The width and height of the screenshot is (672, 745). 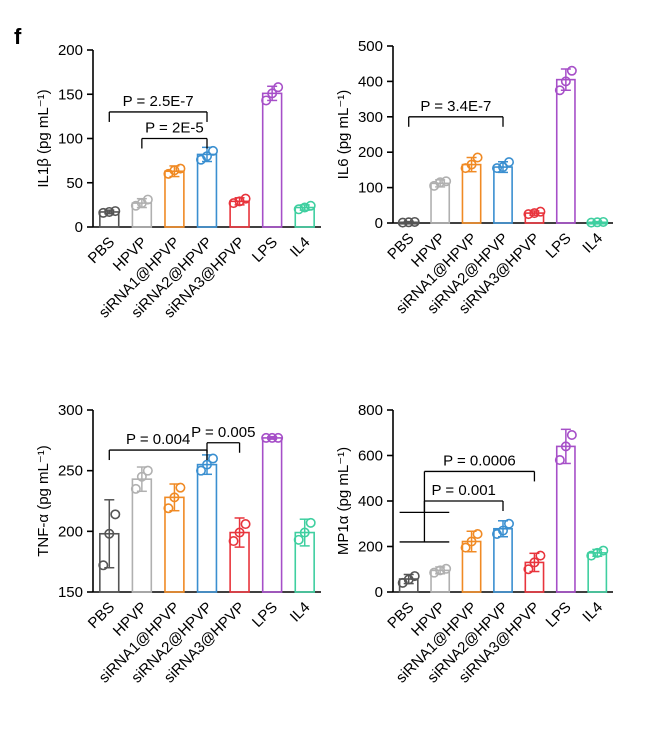 I want to click on y-tick-label: 150, so click(x=70, y=592).